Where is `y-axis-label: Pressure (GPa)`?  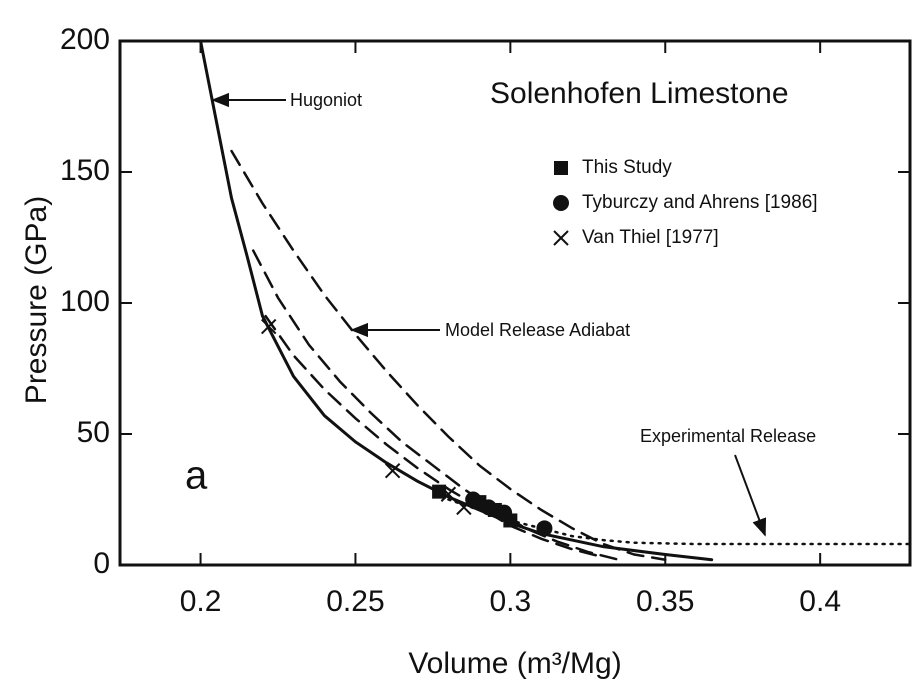
y-axis-label: Pressure (GPa) is located at coordinates (36, 300).